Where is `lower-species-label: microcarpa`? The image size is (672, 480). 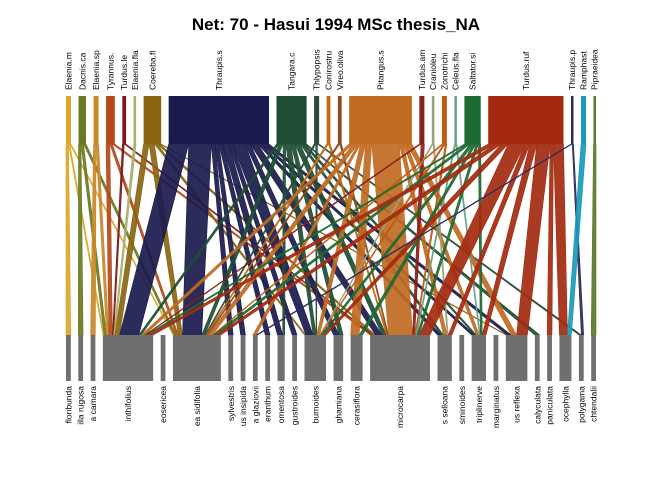 lower-species-label: microcarpa is located at coordinates (400, 407).